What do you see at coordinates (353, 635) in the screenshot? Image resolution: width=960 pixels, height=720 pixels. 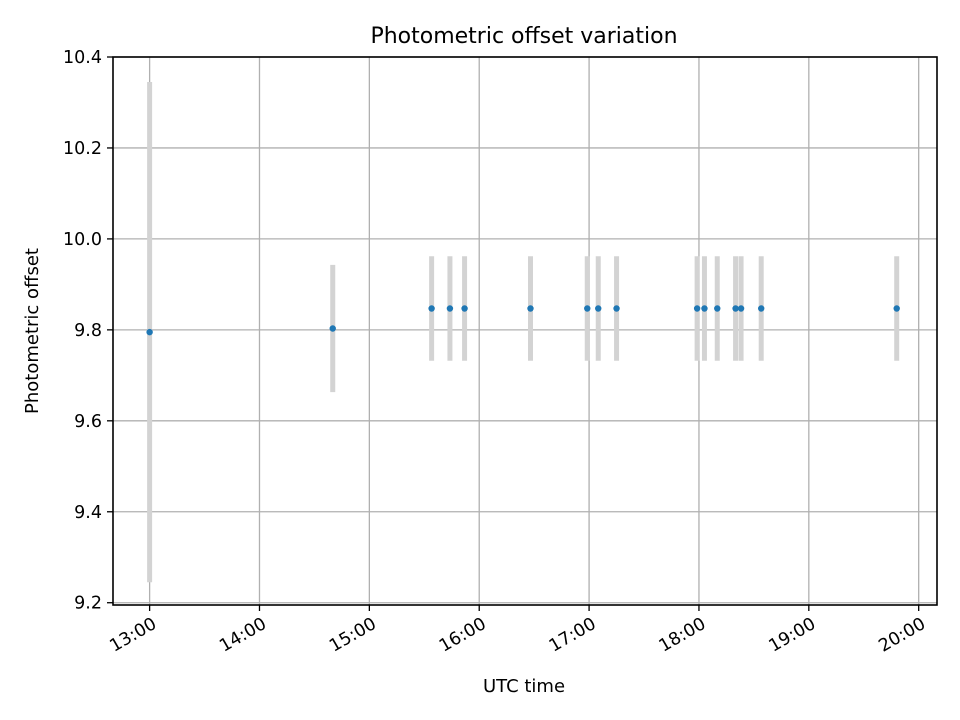 I see `x-tick-label: 15:00` at bounding box center [353, 635].